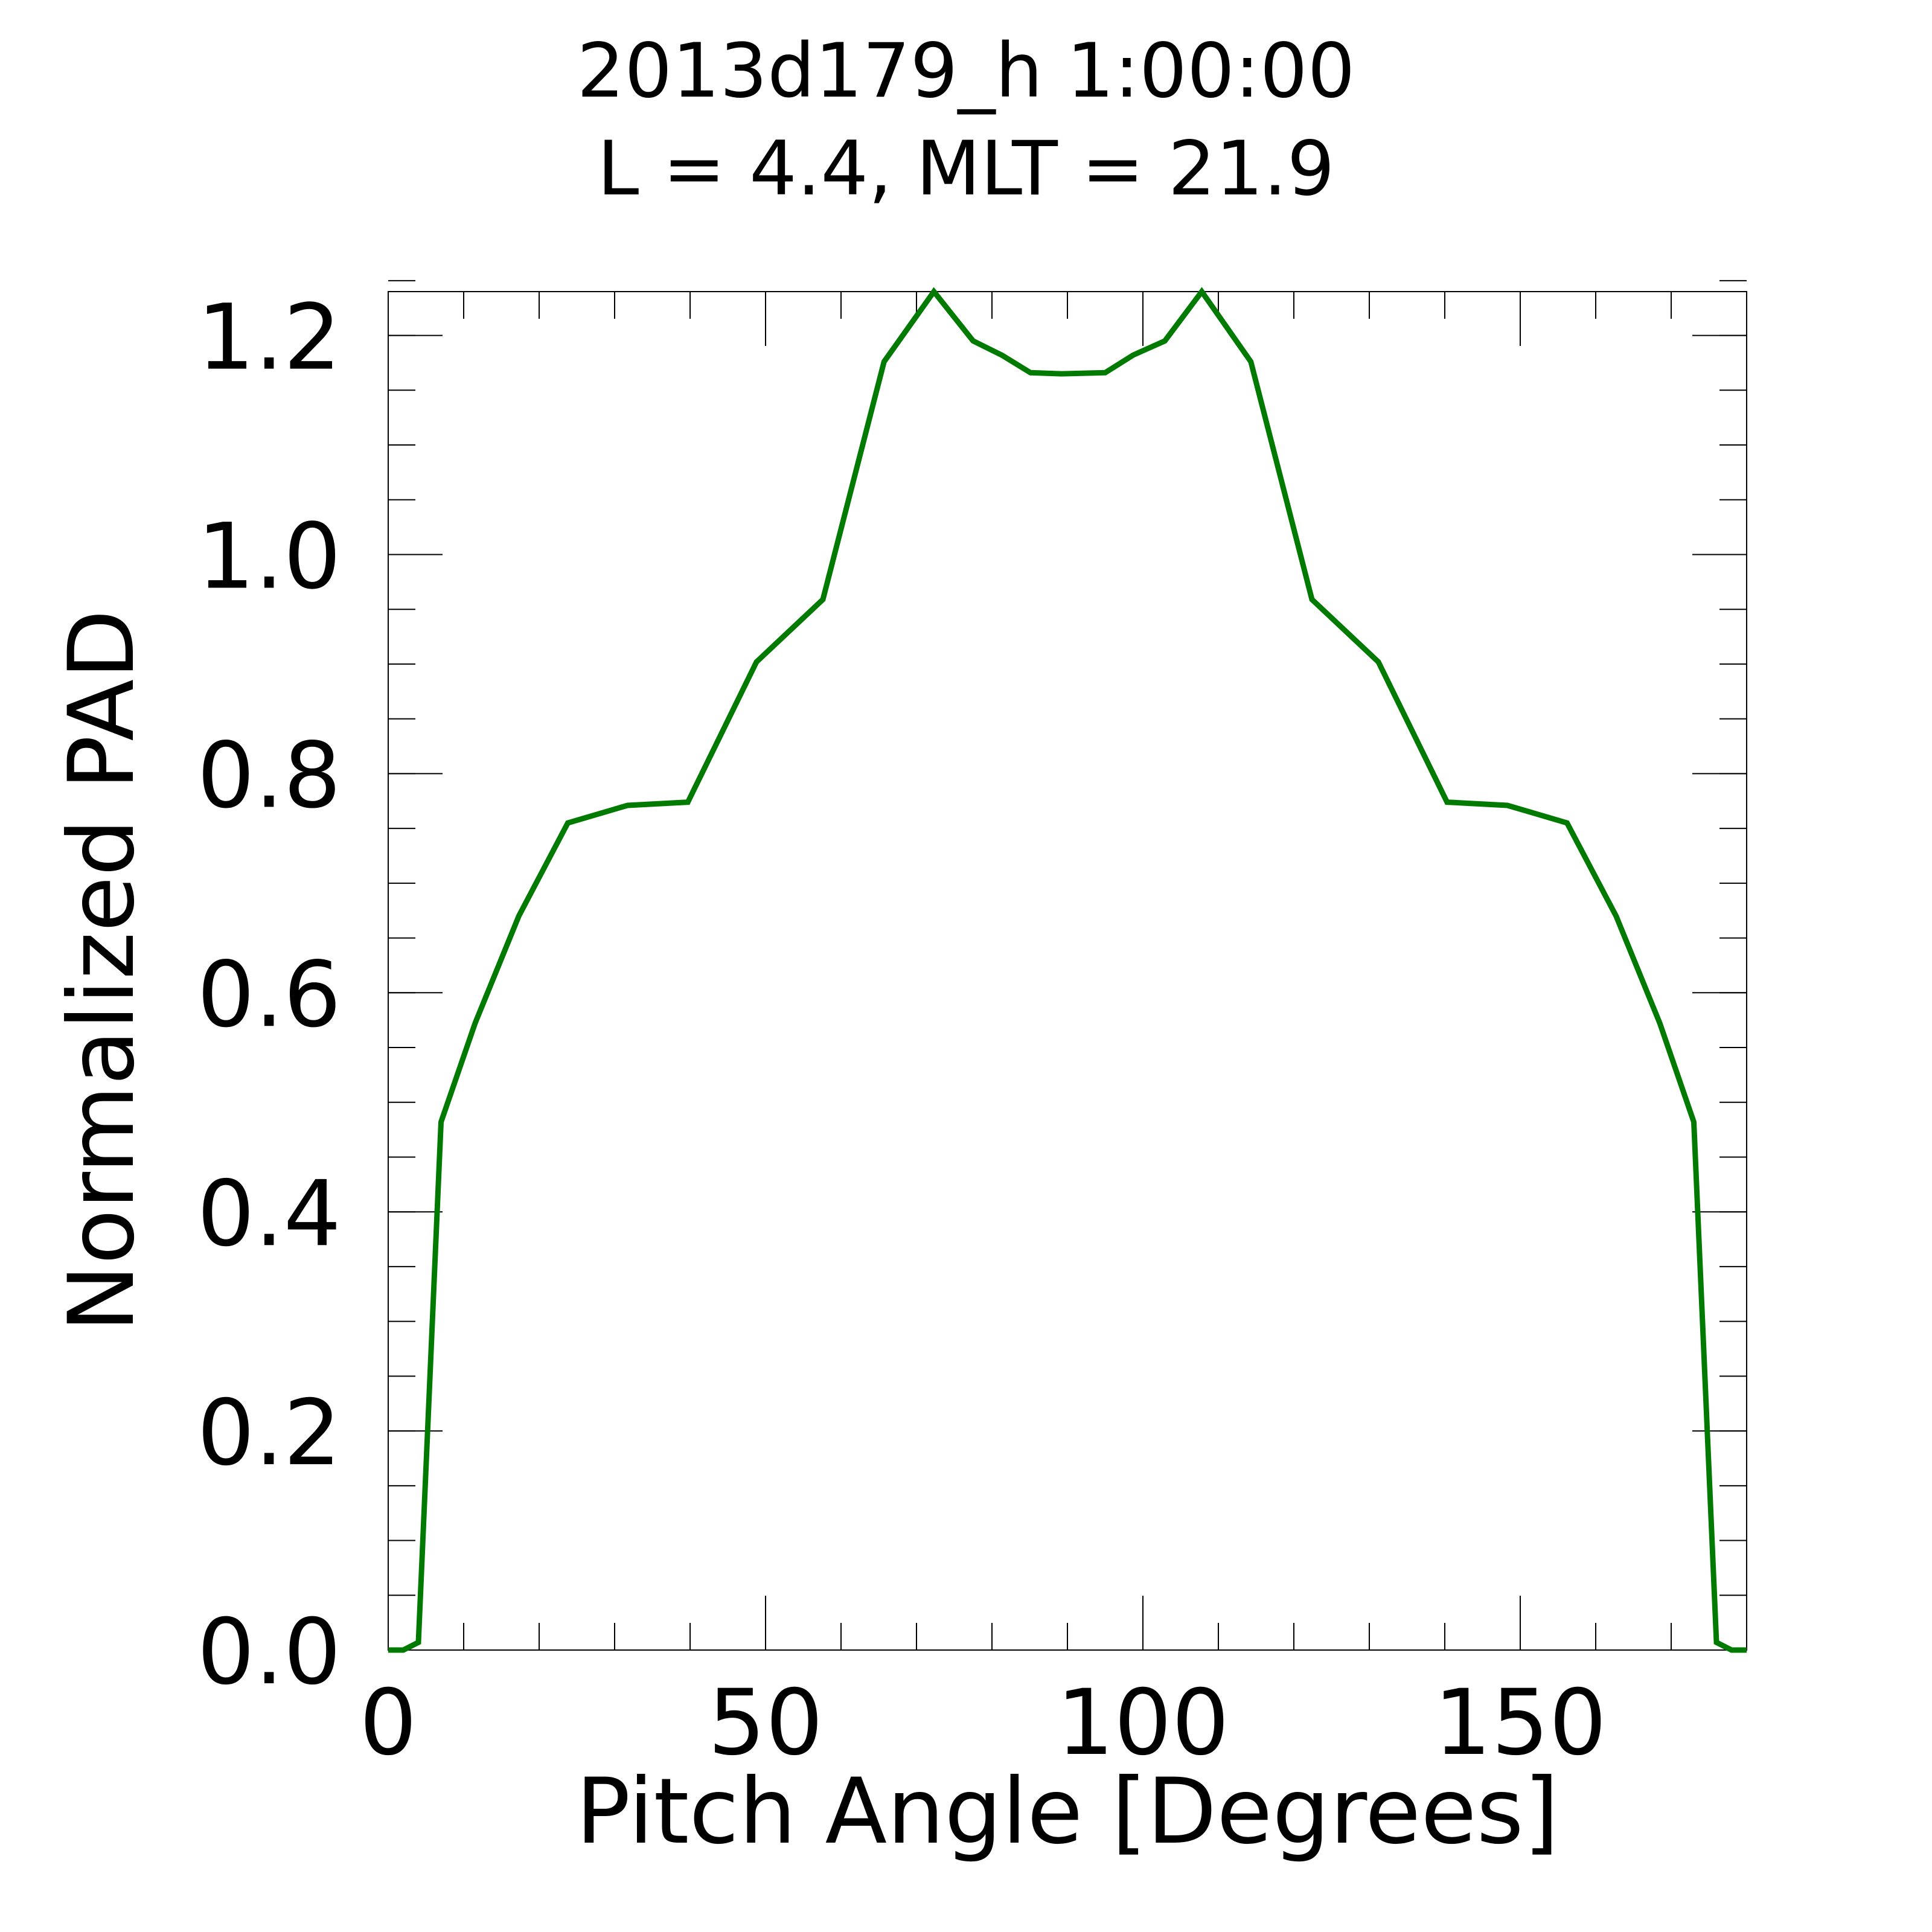 Image resolution: width=1932 pixels, height=1932 pixels. I want to click on y-axis-label: Normalized PAD, so click(102, 971).